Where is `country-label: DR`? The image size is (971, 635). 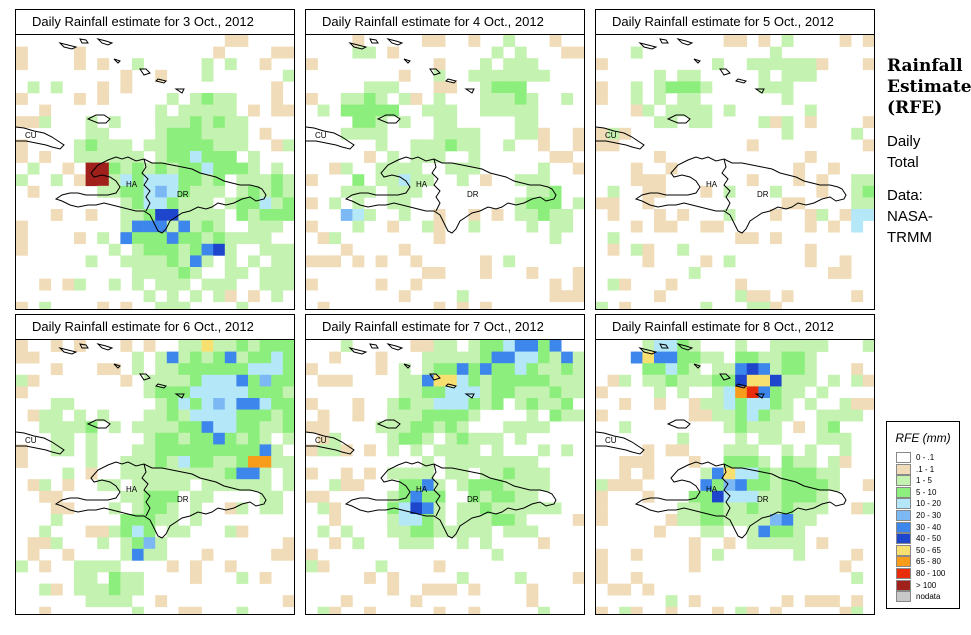 country-label: DR is located at coordinates (763, 194).